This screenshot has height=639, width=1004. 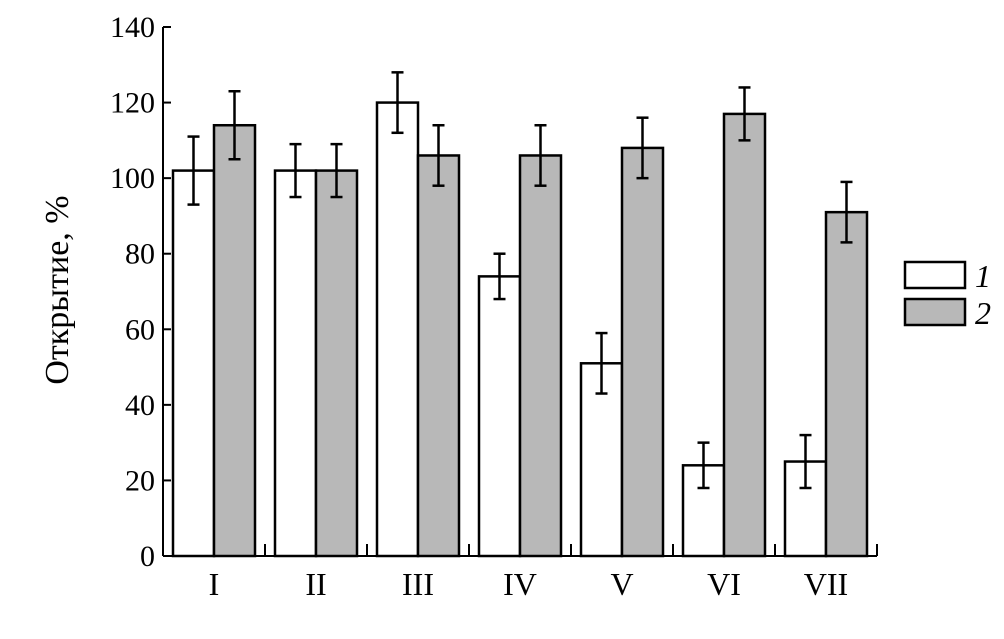 I want to click on bar-series-2-II, so click(x=336, y=363).